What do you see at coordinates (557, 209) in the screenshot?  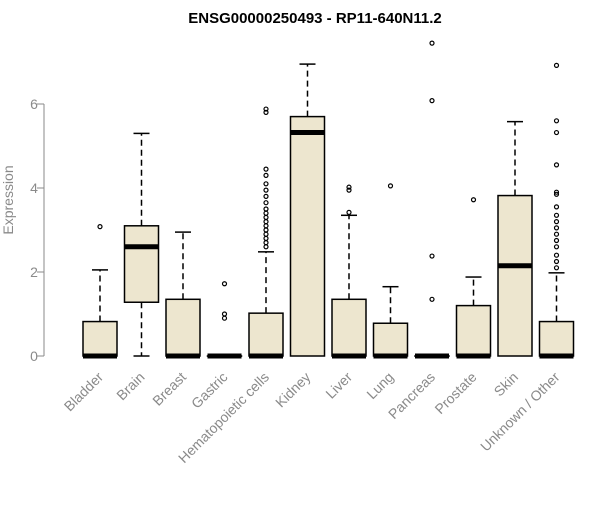 I see `box-unknown-other` at bounding box center [557, 209].